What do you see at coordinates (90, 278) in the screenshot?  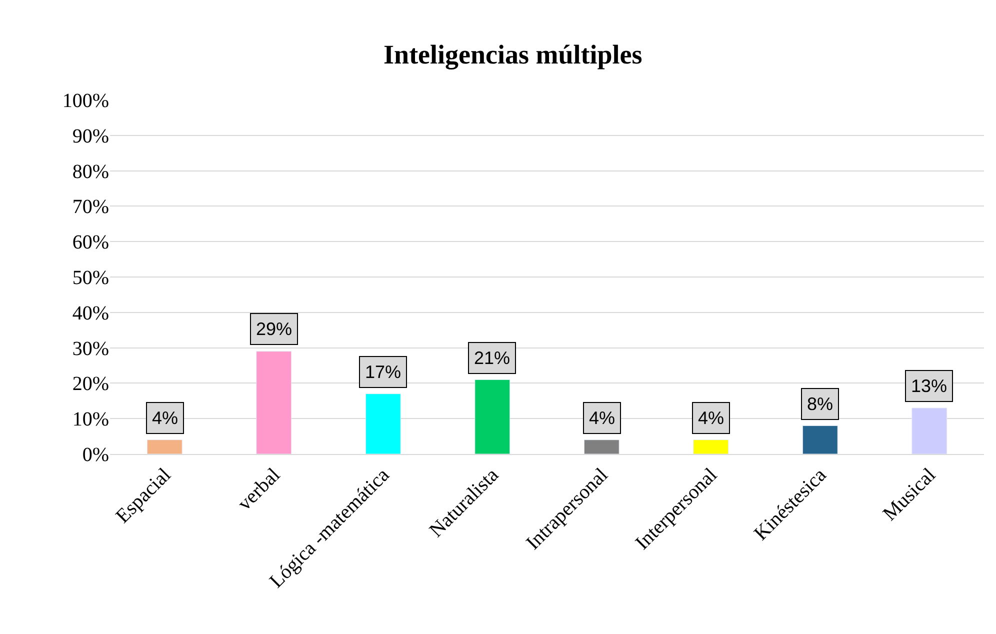 I see `y-tick-label: 50%` at bounding box center [90, 278].